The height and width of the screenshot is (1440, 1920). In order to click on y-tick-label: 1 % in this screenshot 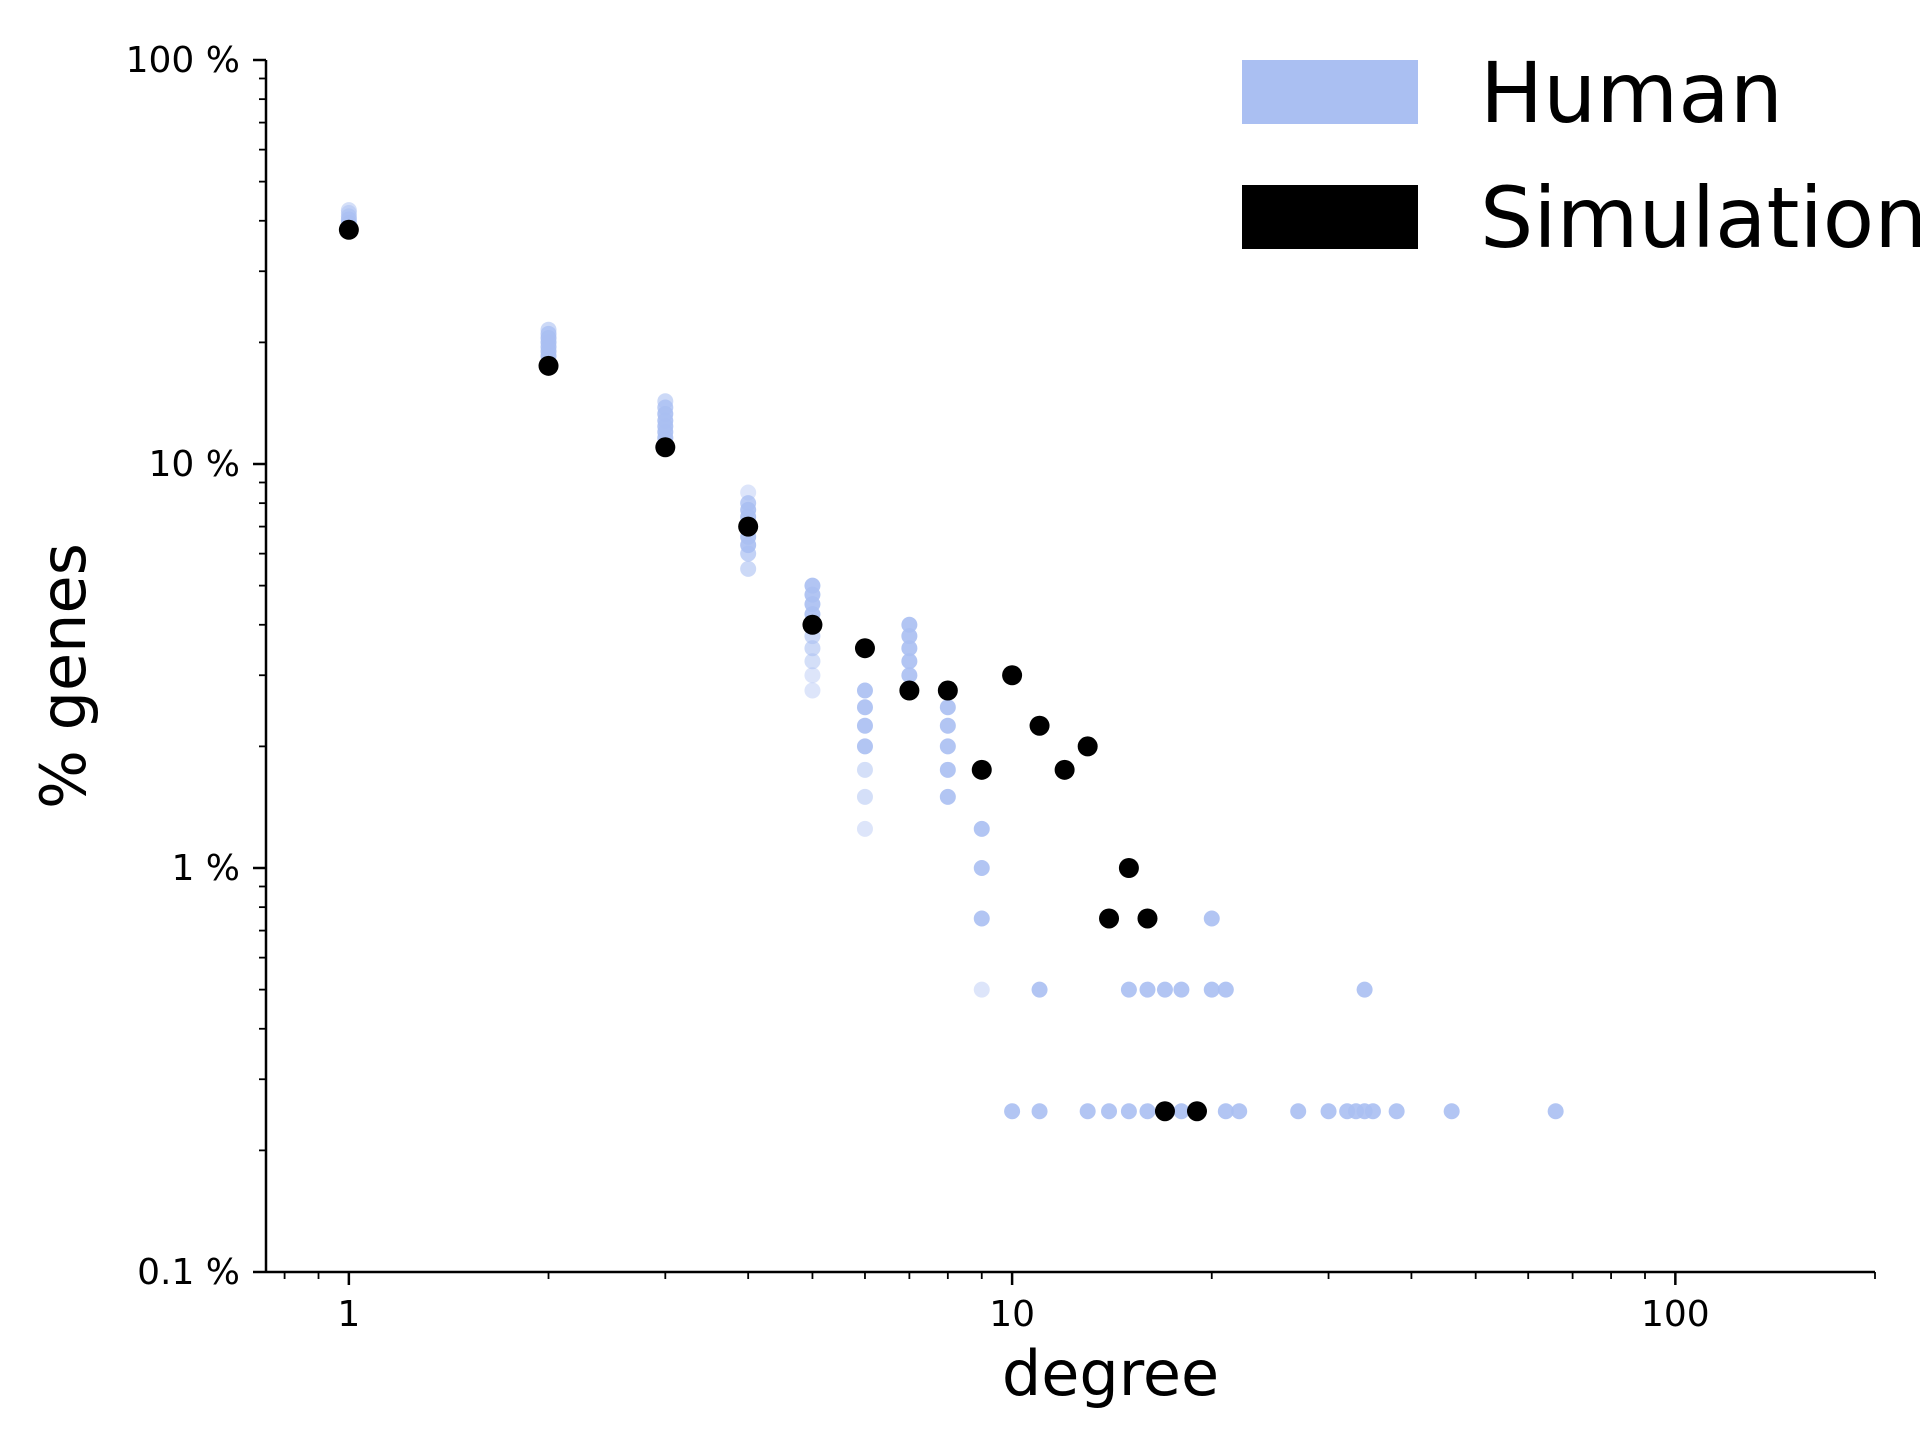, I will do `click(205, 868)`.